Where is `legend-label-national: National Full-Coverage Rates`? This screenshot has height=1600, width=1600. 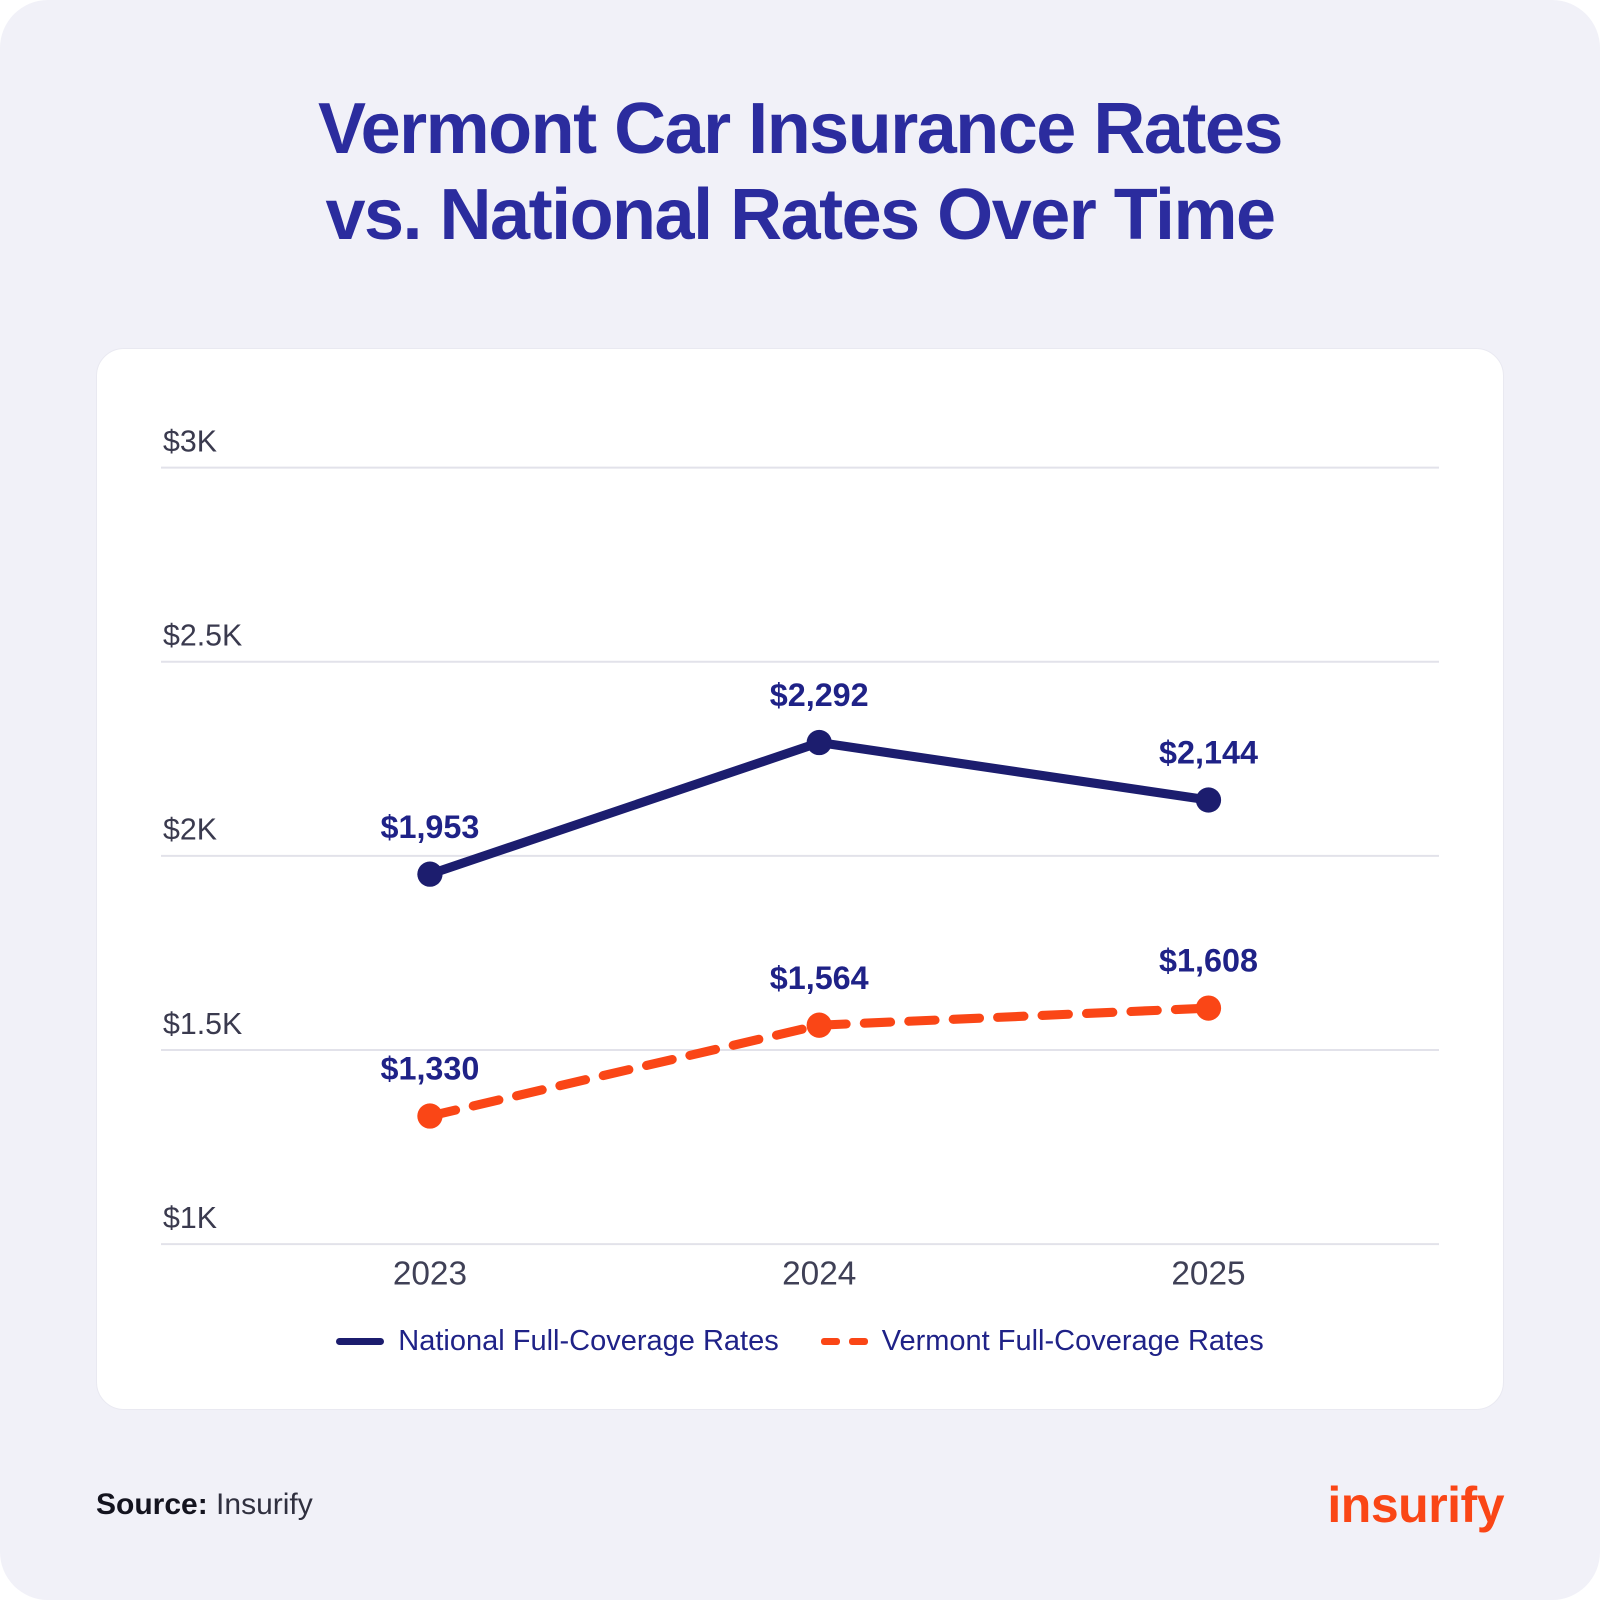
legend-label-national: National Full-Coverage Rates is located at coordinates (588, 1340).